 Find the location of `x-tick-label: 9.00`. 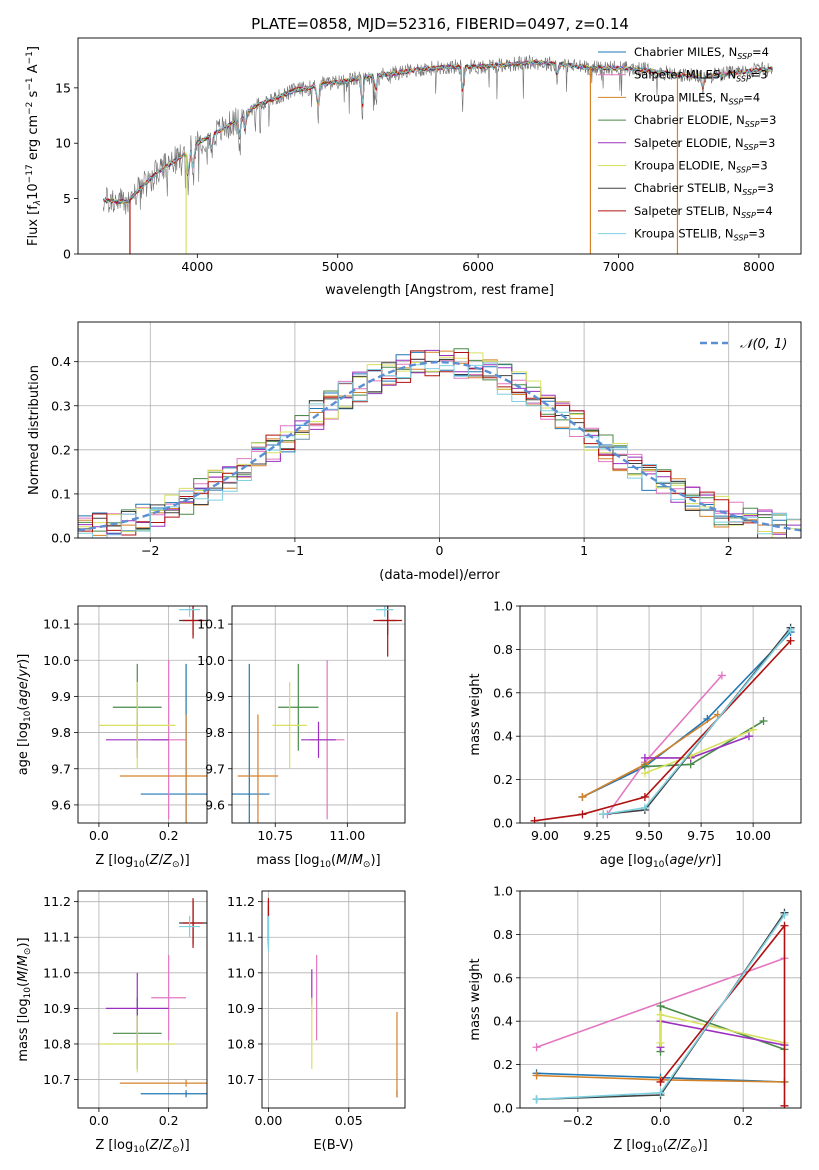

x-tick-label: 9.00 is located at coordinates (545, 835).